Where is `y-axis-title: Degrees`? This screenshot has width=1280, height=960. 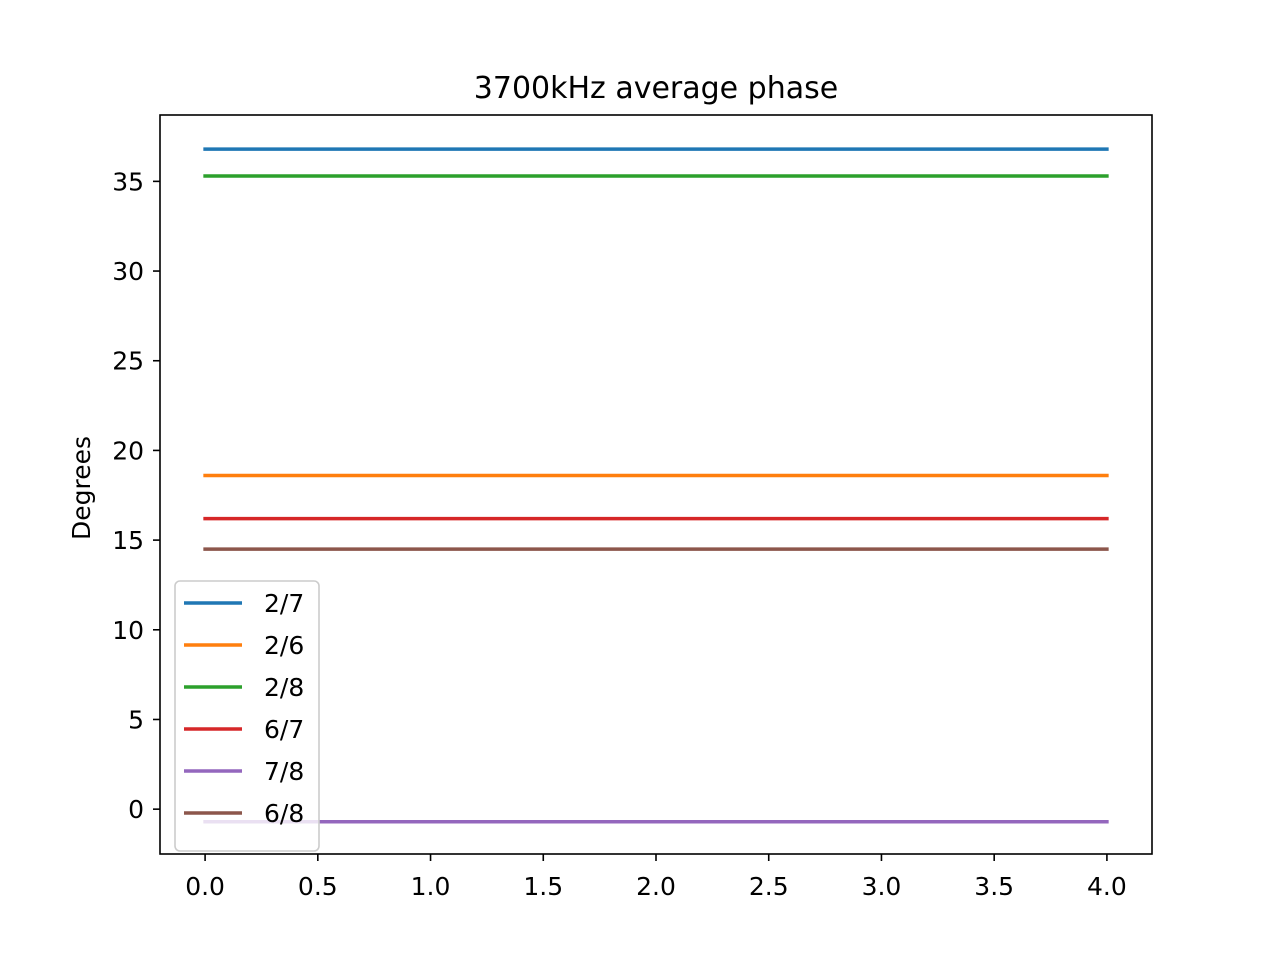 y-axis-title: Degrees is located at coordinates (81, 488).